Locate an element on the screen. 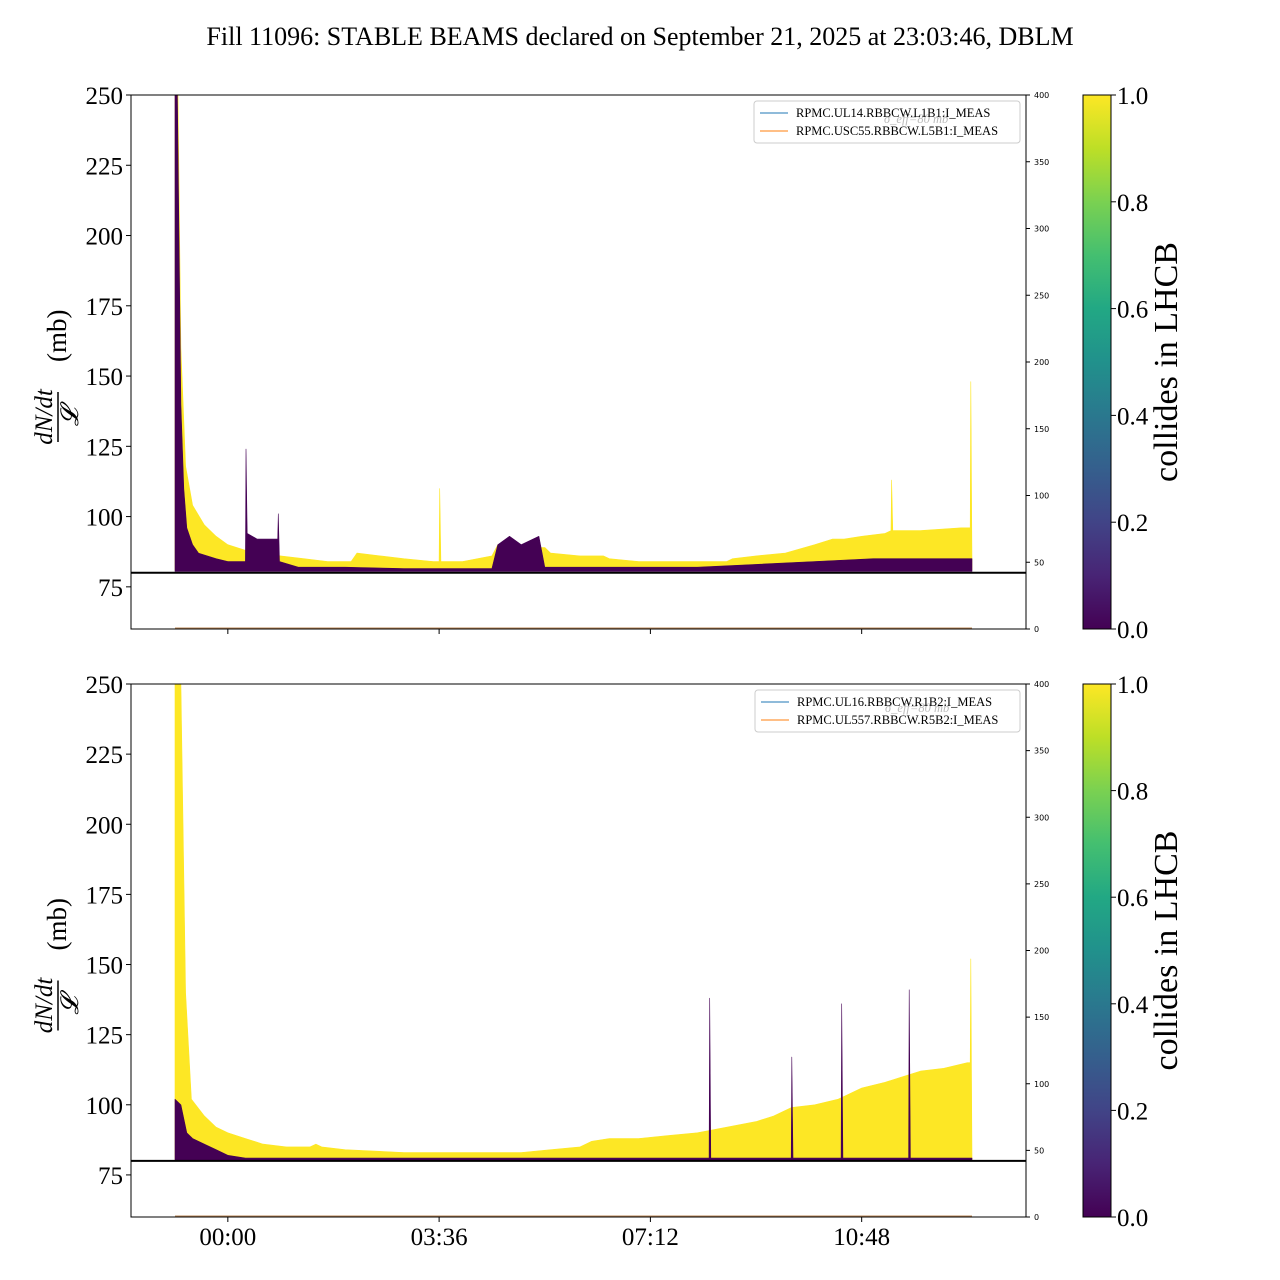 The width and height of the screenshot is (1280, 1280). legend-entry: RPMC.UL16.RBBCW.R1B2:I_MEAS is located at coordinates (894, 702).